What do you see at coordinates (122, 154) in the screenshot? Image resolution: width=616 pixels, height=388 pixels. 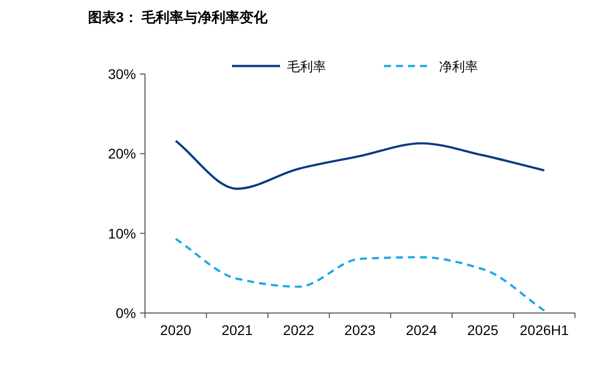 I see `y-tick-label: 20%` at bounding box center [122, 154].